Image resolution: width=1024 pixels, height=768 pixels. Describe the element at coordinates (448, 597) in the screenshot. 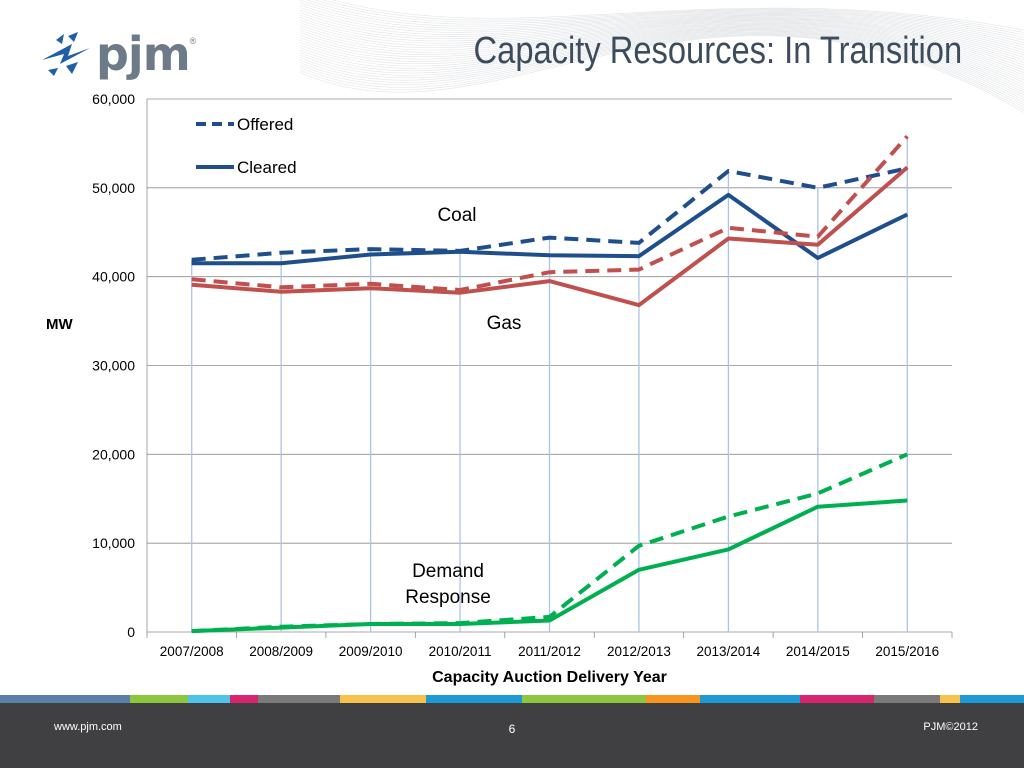

I see `annotation-demand-response: Response` at that location.